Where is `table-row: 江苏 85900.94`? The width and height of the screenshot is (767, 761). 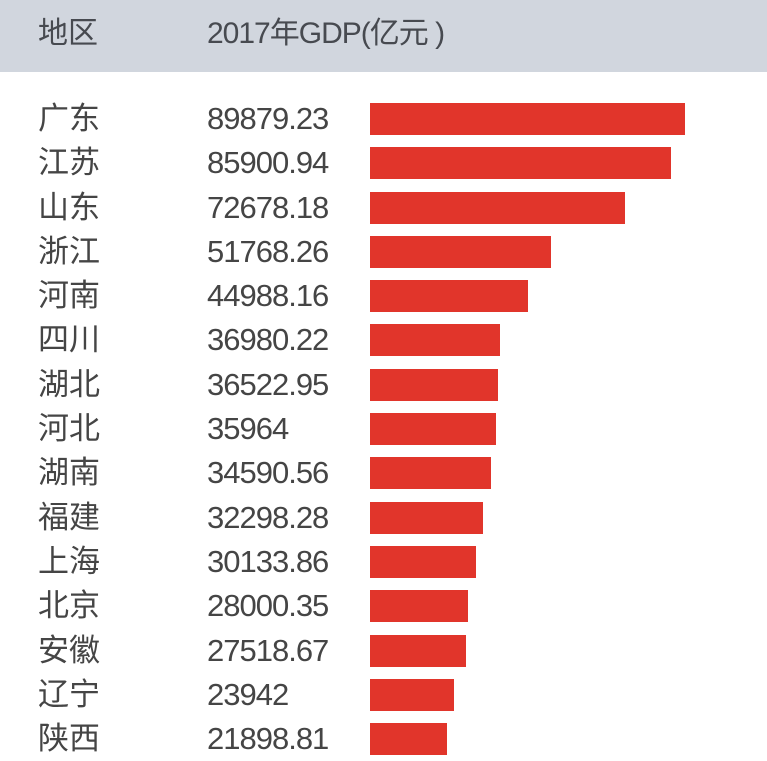
table-row: 江苏 85900.94 is located at coordinates (383, 163).